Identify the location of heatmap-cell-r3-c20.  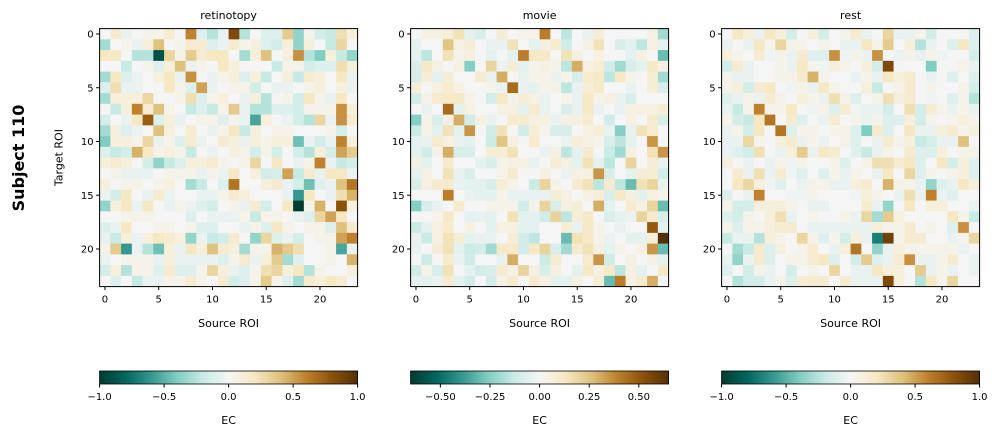
(942, 66).